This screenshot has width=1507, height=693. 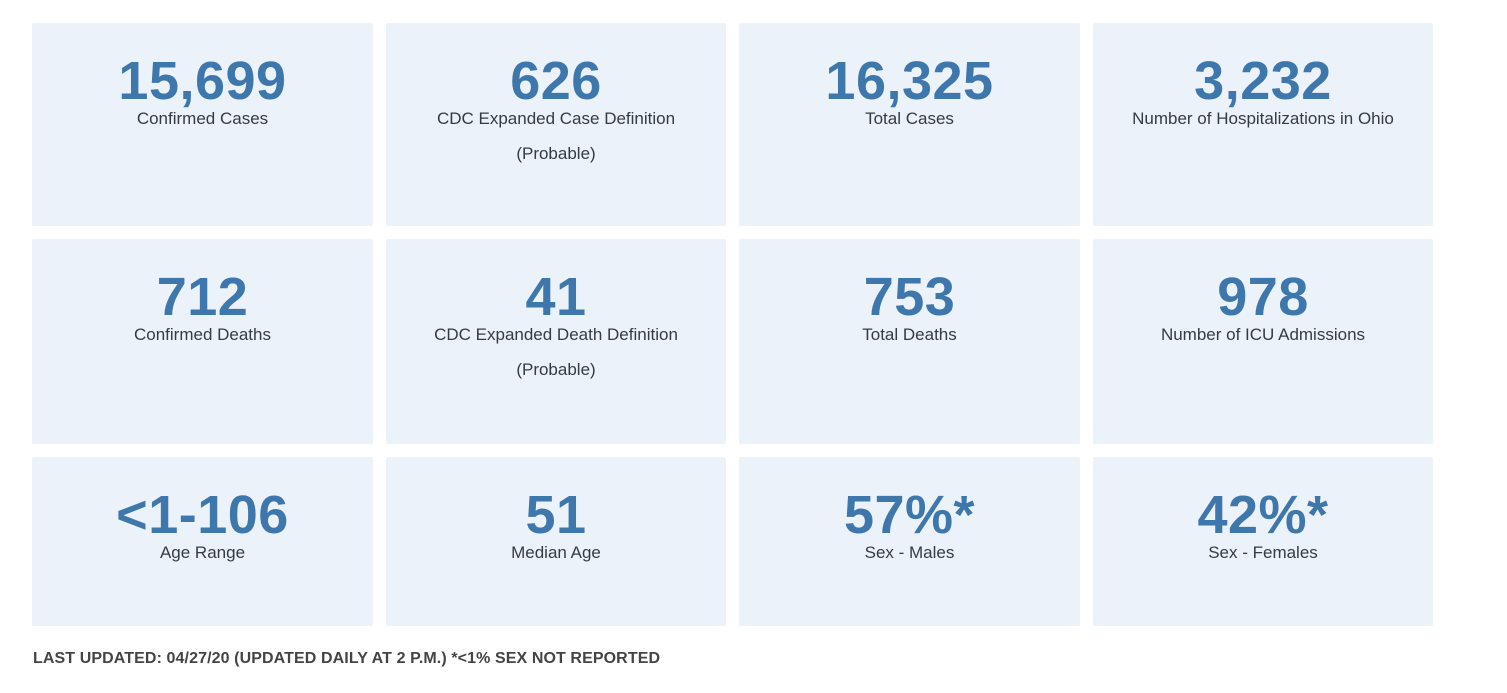 I want to click on stat-tile-total-cases: 16,325 Total Cases, so click(x=909, y=124).